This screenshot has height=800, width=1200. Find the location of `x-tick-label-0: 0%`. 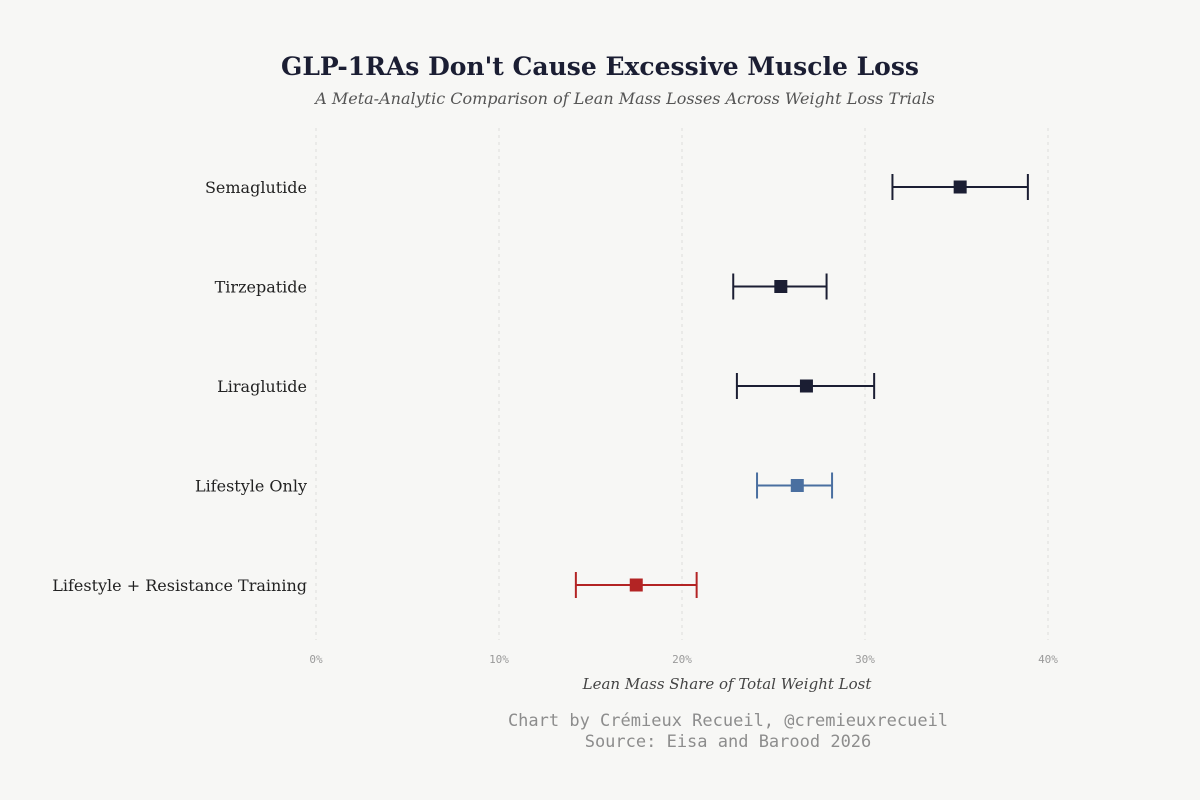

x-tick-label-0: 0% is located at coordinates (316, 659).